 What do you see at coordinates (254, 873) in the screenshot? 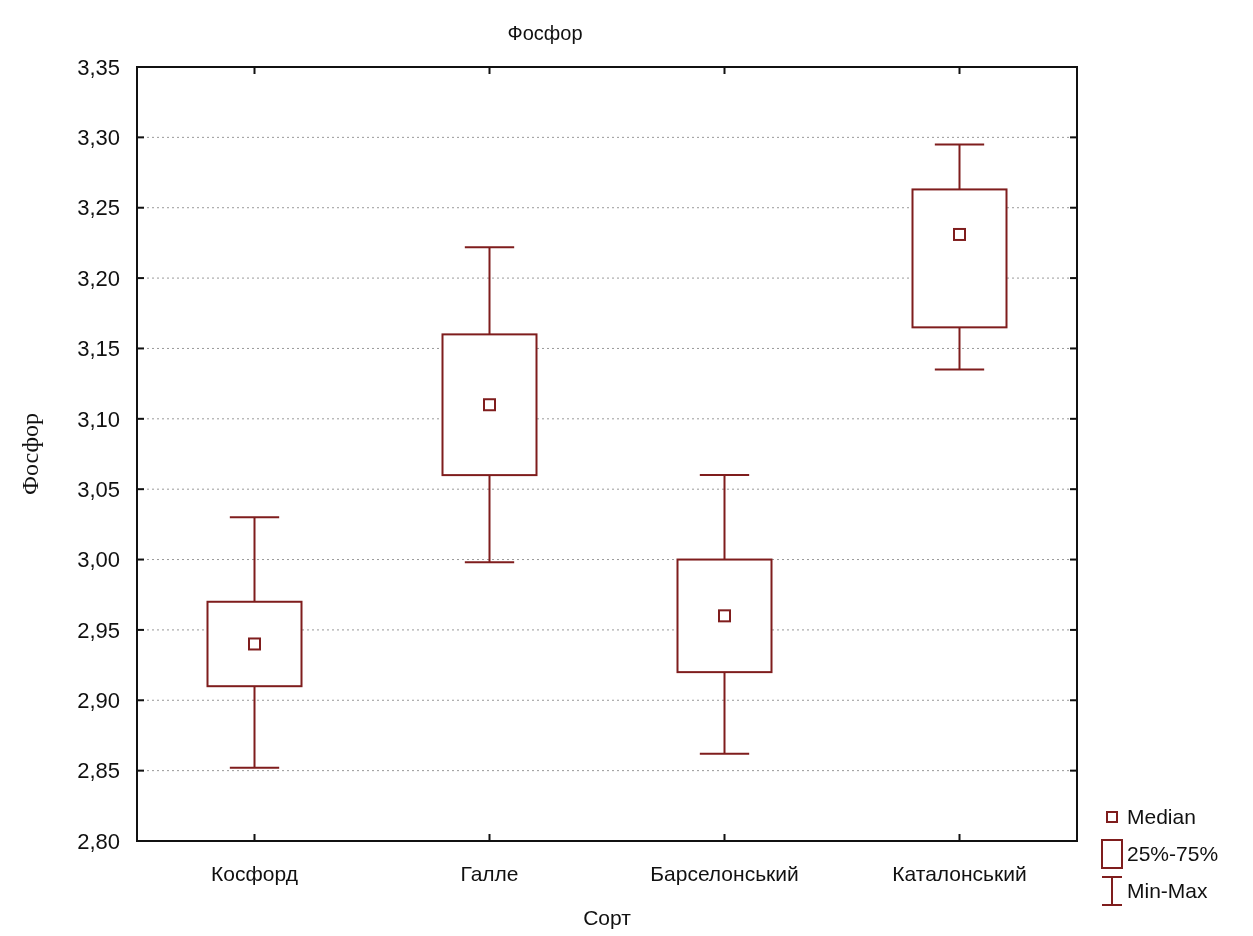
I see `x-tick-label: Косфорд` at bounding box center [254, 873].